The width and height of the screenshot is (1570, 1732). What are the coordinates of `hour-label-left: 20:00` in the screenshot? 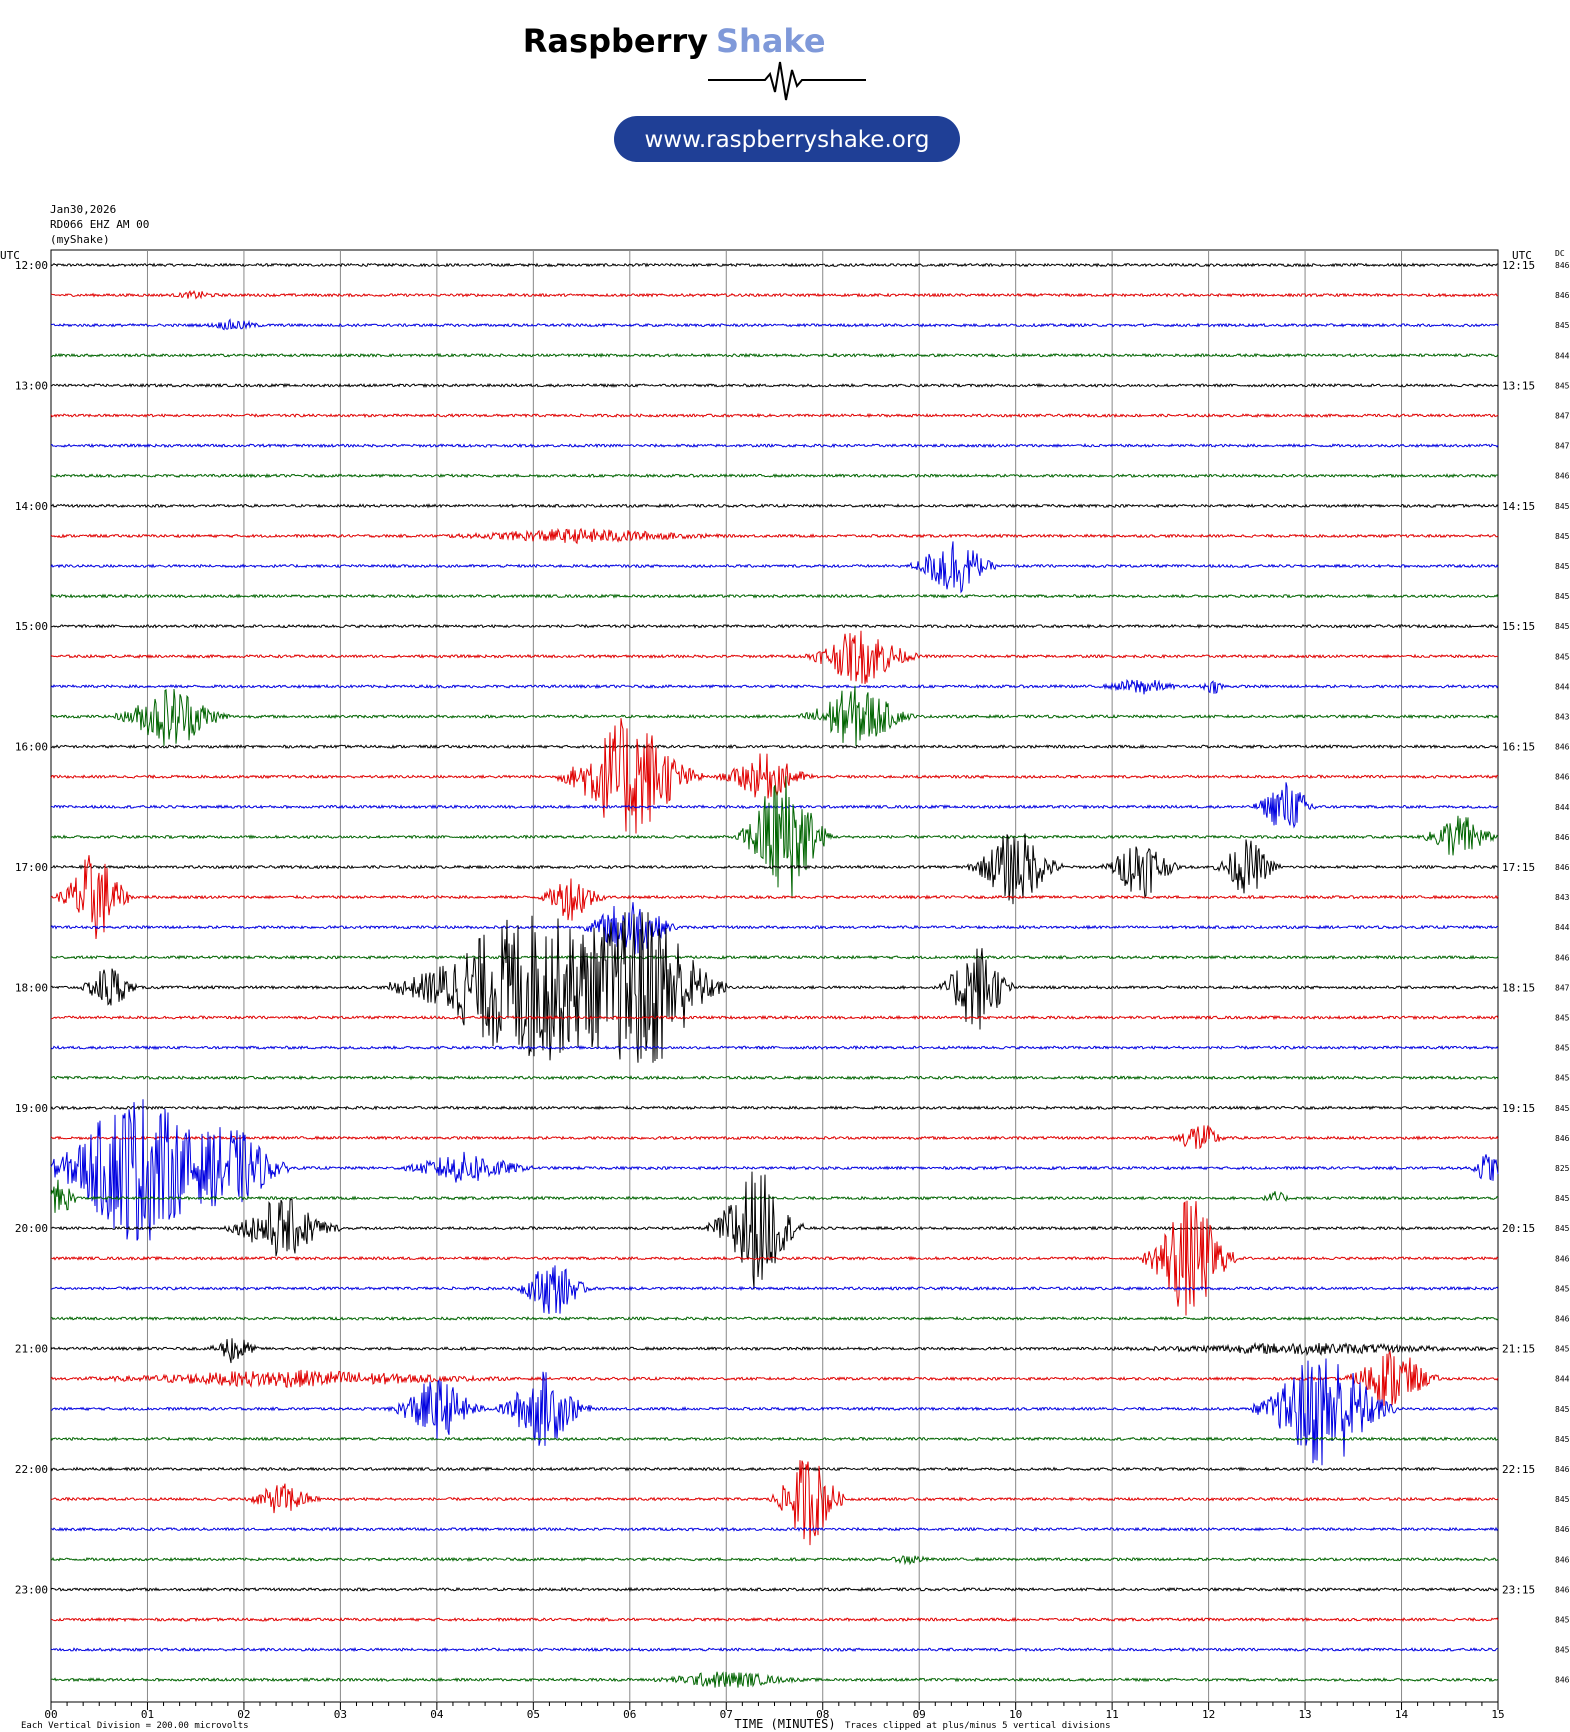 It's located at (31, 1228).